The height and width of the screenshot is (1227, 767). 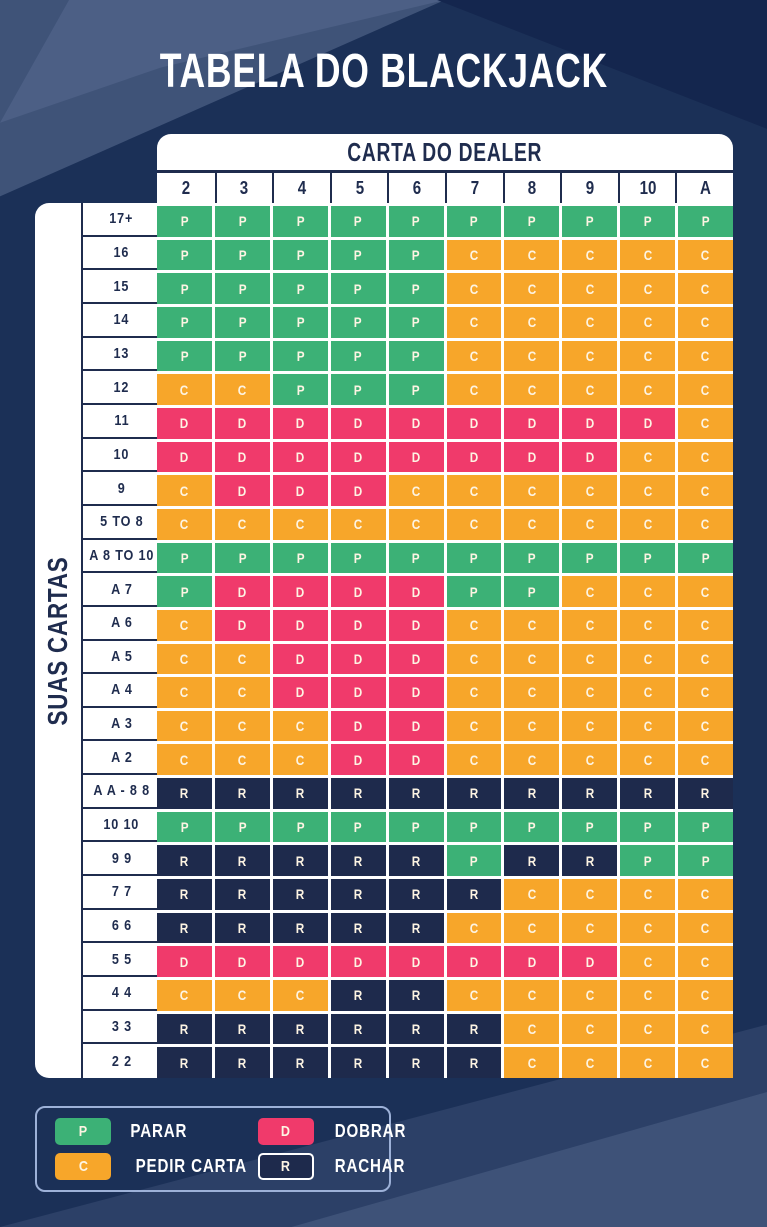 I want to click on dealer-column-label: 5, so click(x=359, y=187).